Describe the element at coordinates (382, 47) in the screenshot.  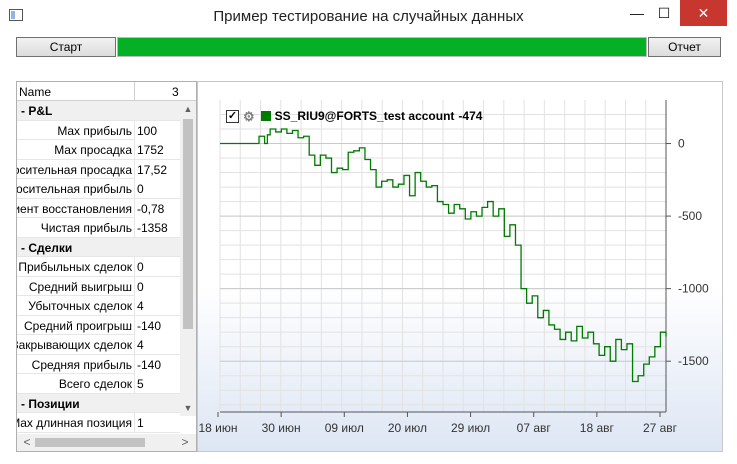
I see `progress-bar` at that location.